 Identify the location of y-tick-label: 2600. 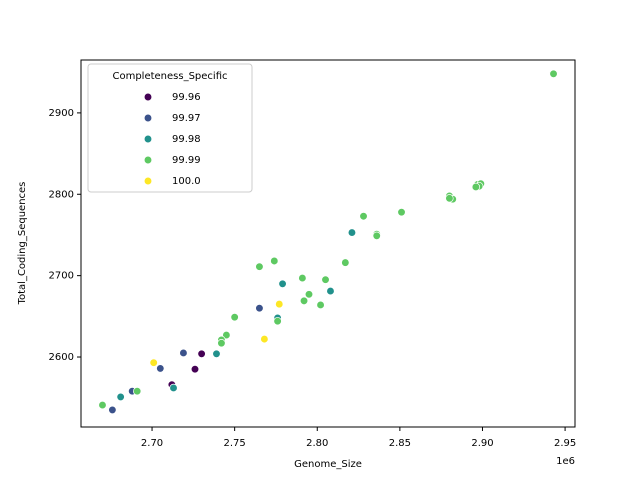
(61, 357).